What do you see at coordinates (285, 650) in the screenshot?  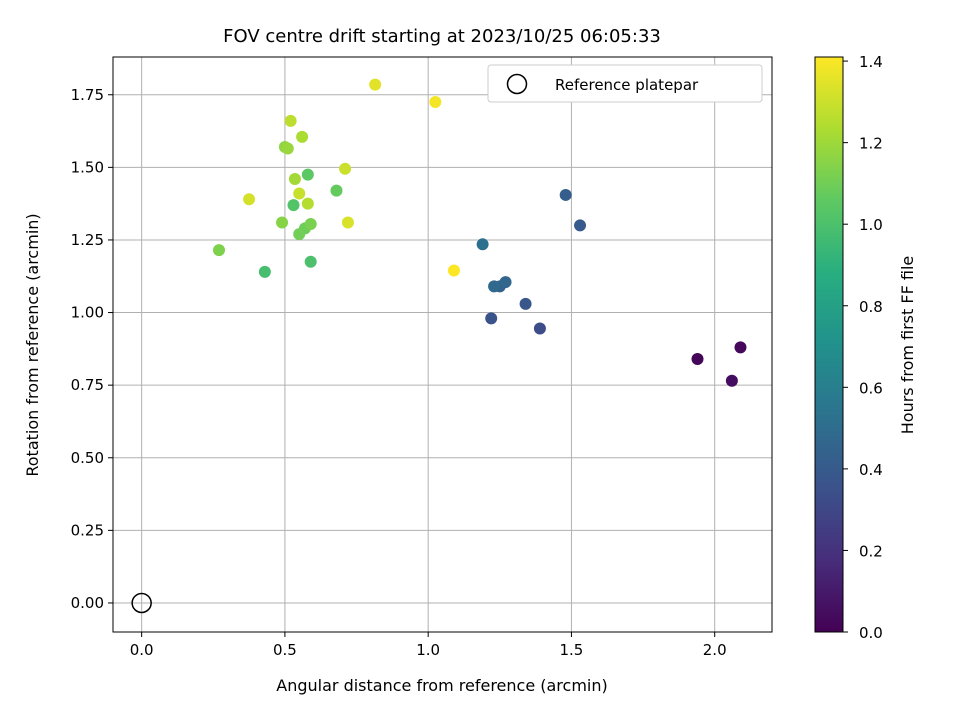 I see `x-tick-label: 0.5` at bounding box center [285, 650].